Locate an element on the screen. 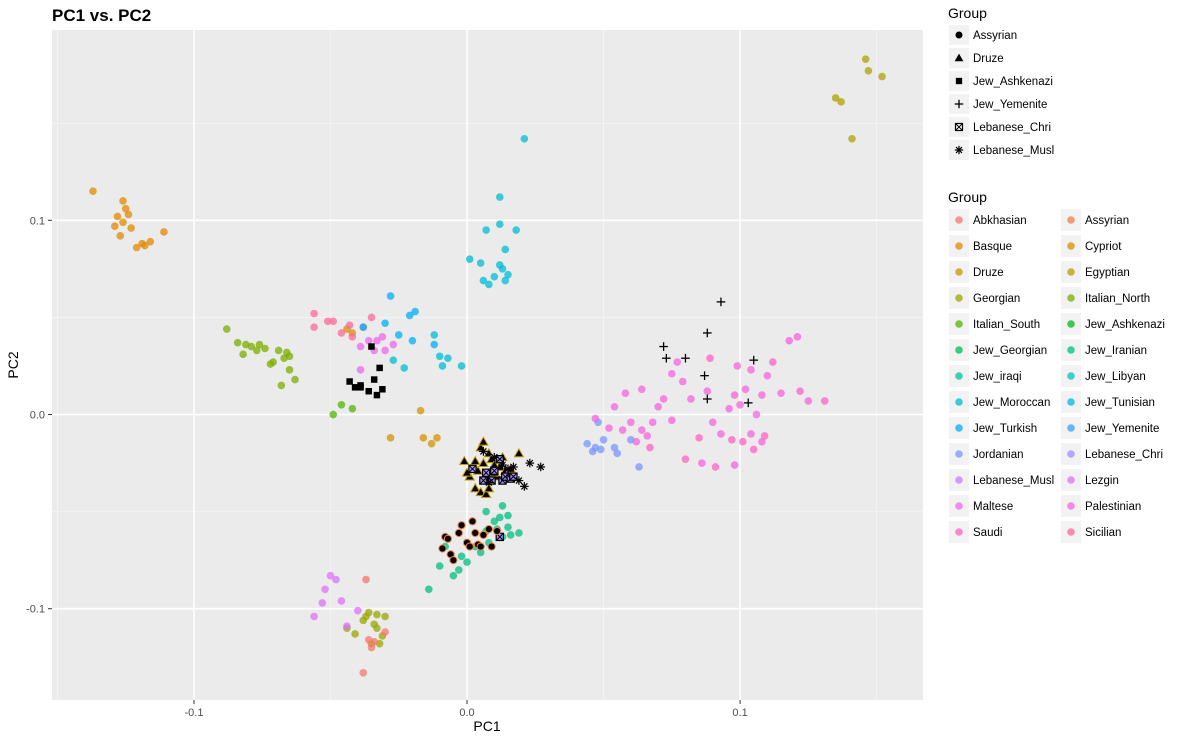 This screenshot has height=740, width=1181. shape-legend-title: Group is located at coordinates (967, 13).